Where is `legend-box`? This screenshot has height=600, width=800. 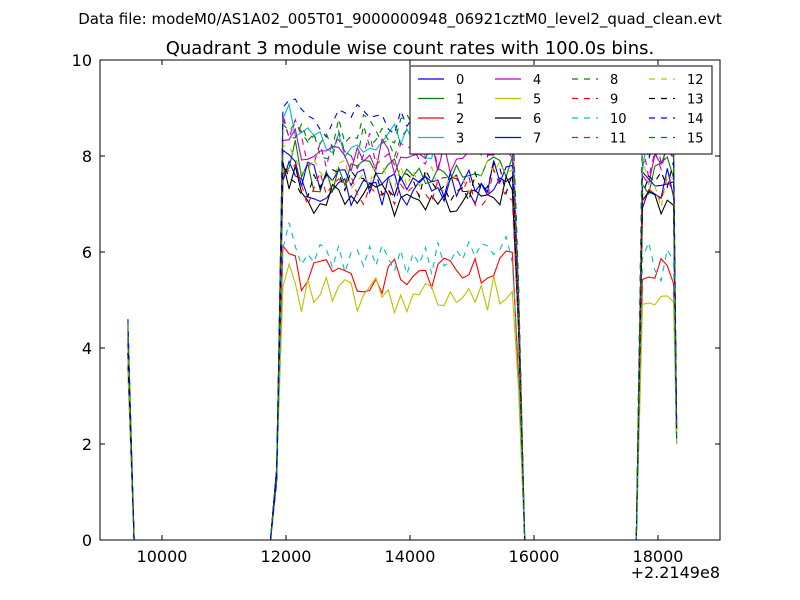 legend-box is located at coordinates (561, 110).